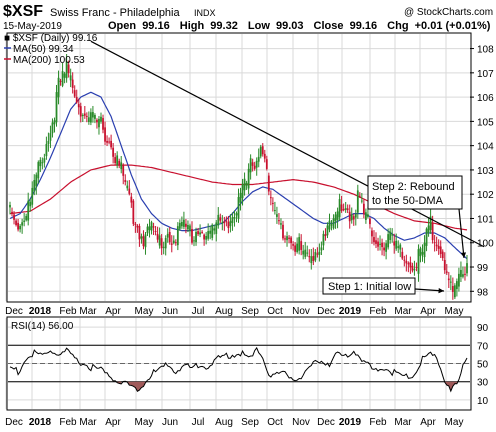  What do you see at coordinates (68, 422) in the screenshot?
I see `rsi-x-tick-label: Feb` at bounding box center [68, 422].